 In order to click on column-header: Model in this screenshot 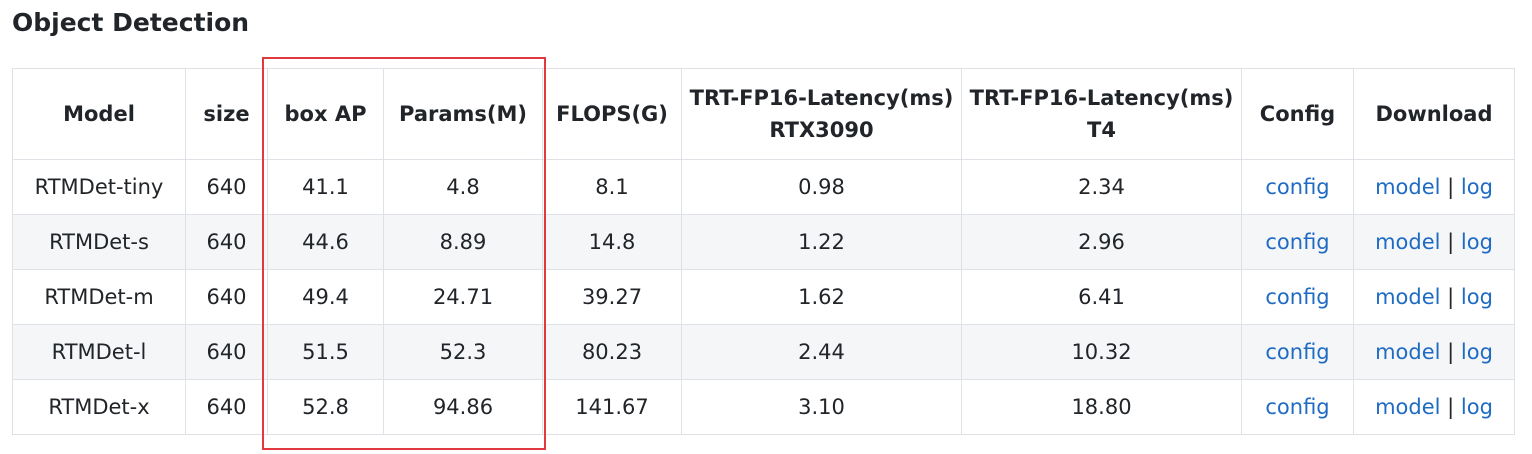, I will do `click(99, 114)`.